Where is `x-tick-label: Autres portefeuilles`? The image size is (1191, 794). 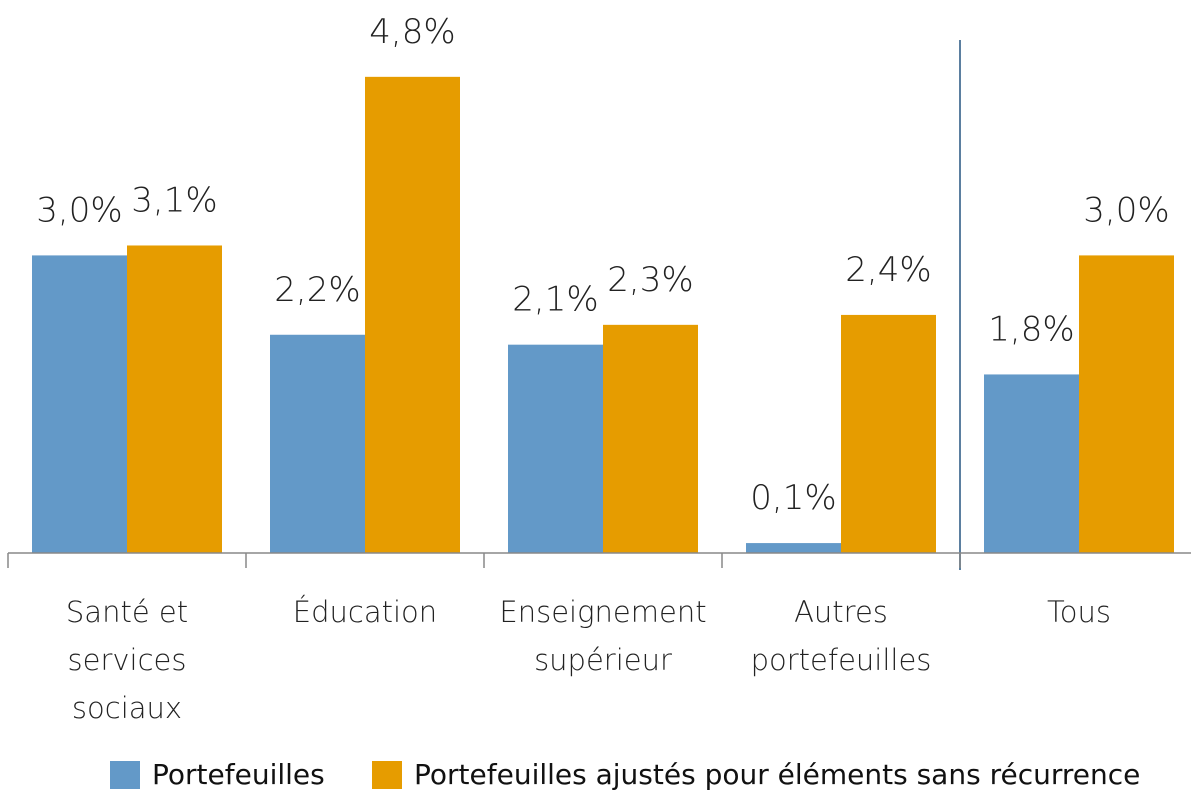 x-tick-label: Autres portefeuilles is located at coordinates (841, 636).